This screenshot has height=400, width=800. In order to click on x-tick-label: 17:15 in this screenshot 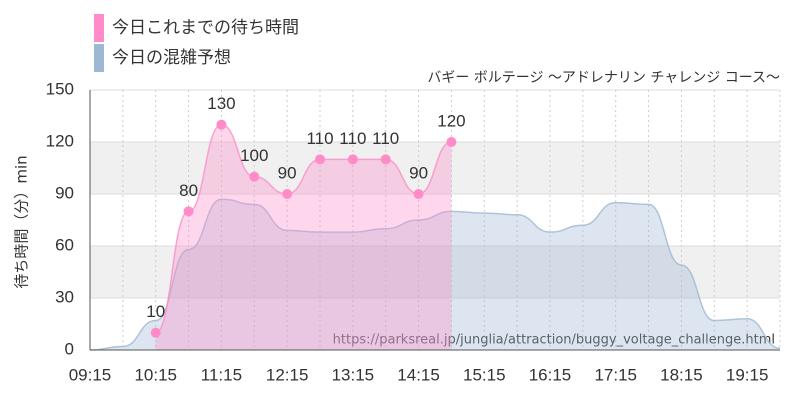, I will do `click(615, 374)`.